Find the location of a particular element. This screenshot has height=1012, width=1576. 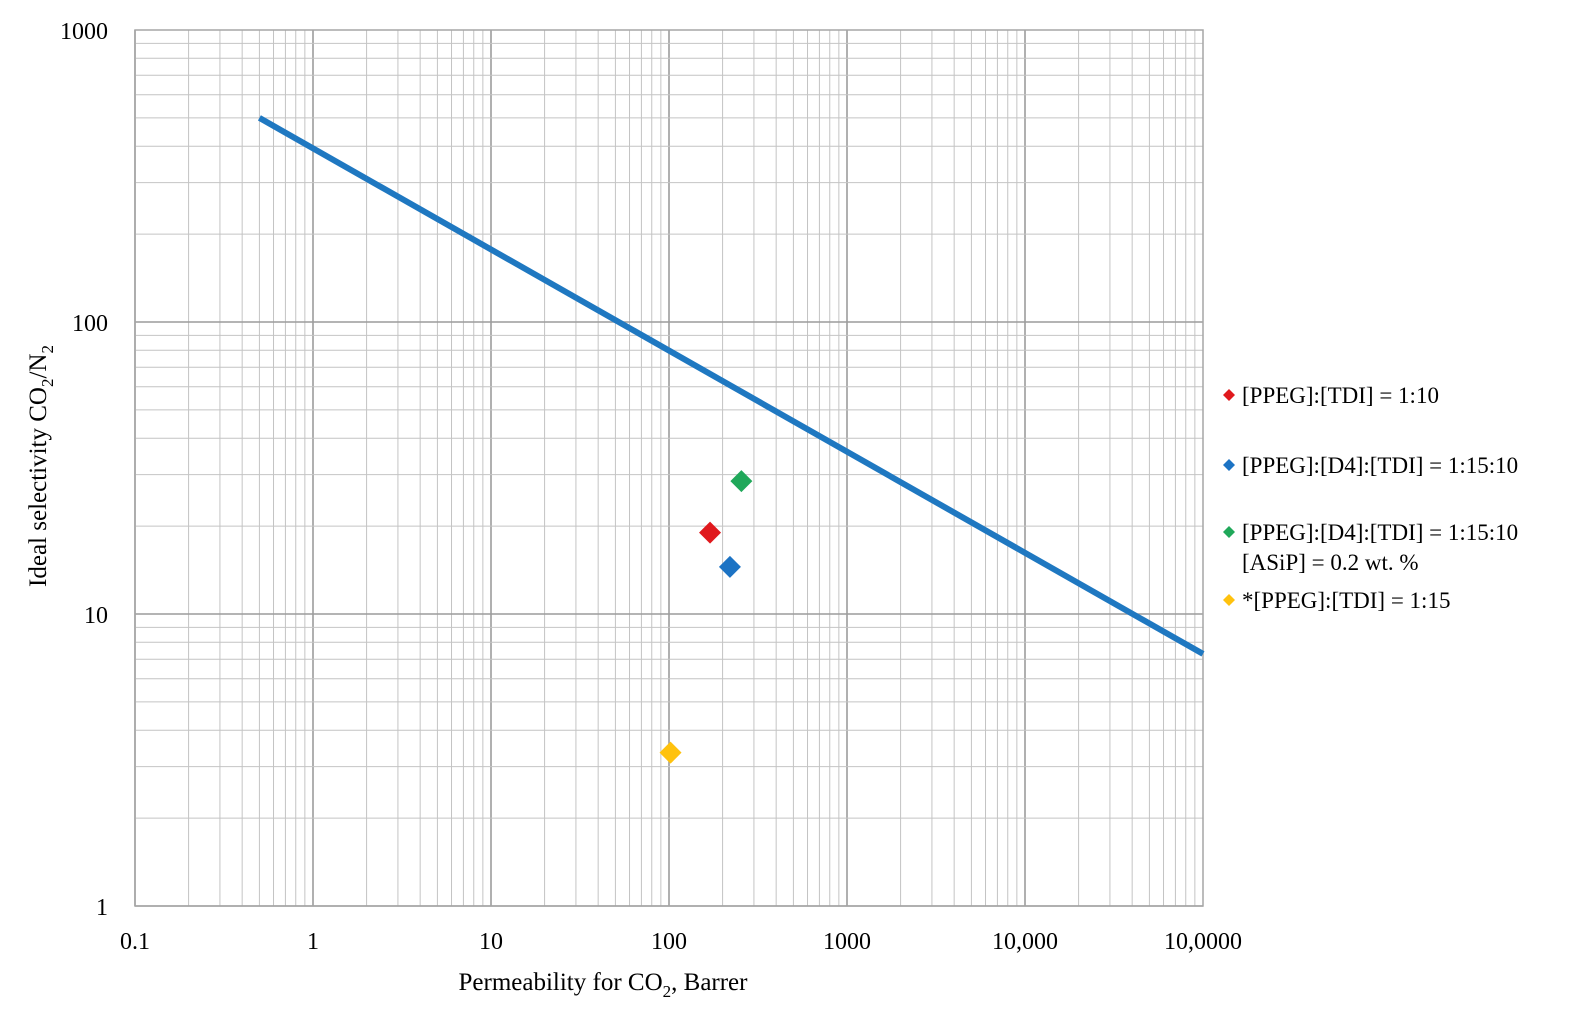

x-axis-title-subscript: 2 is located at coordinates (667, 991).